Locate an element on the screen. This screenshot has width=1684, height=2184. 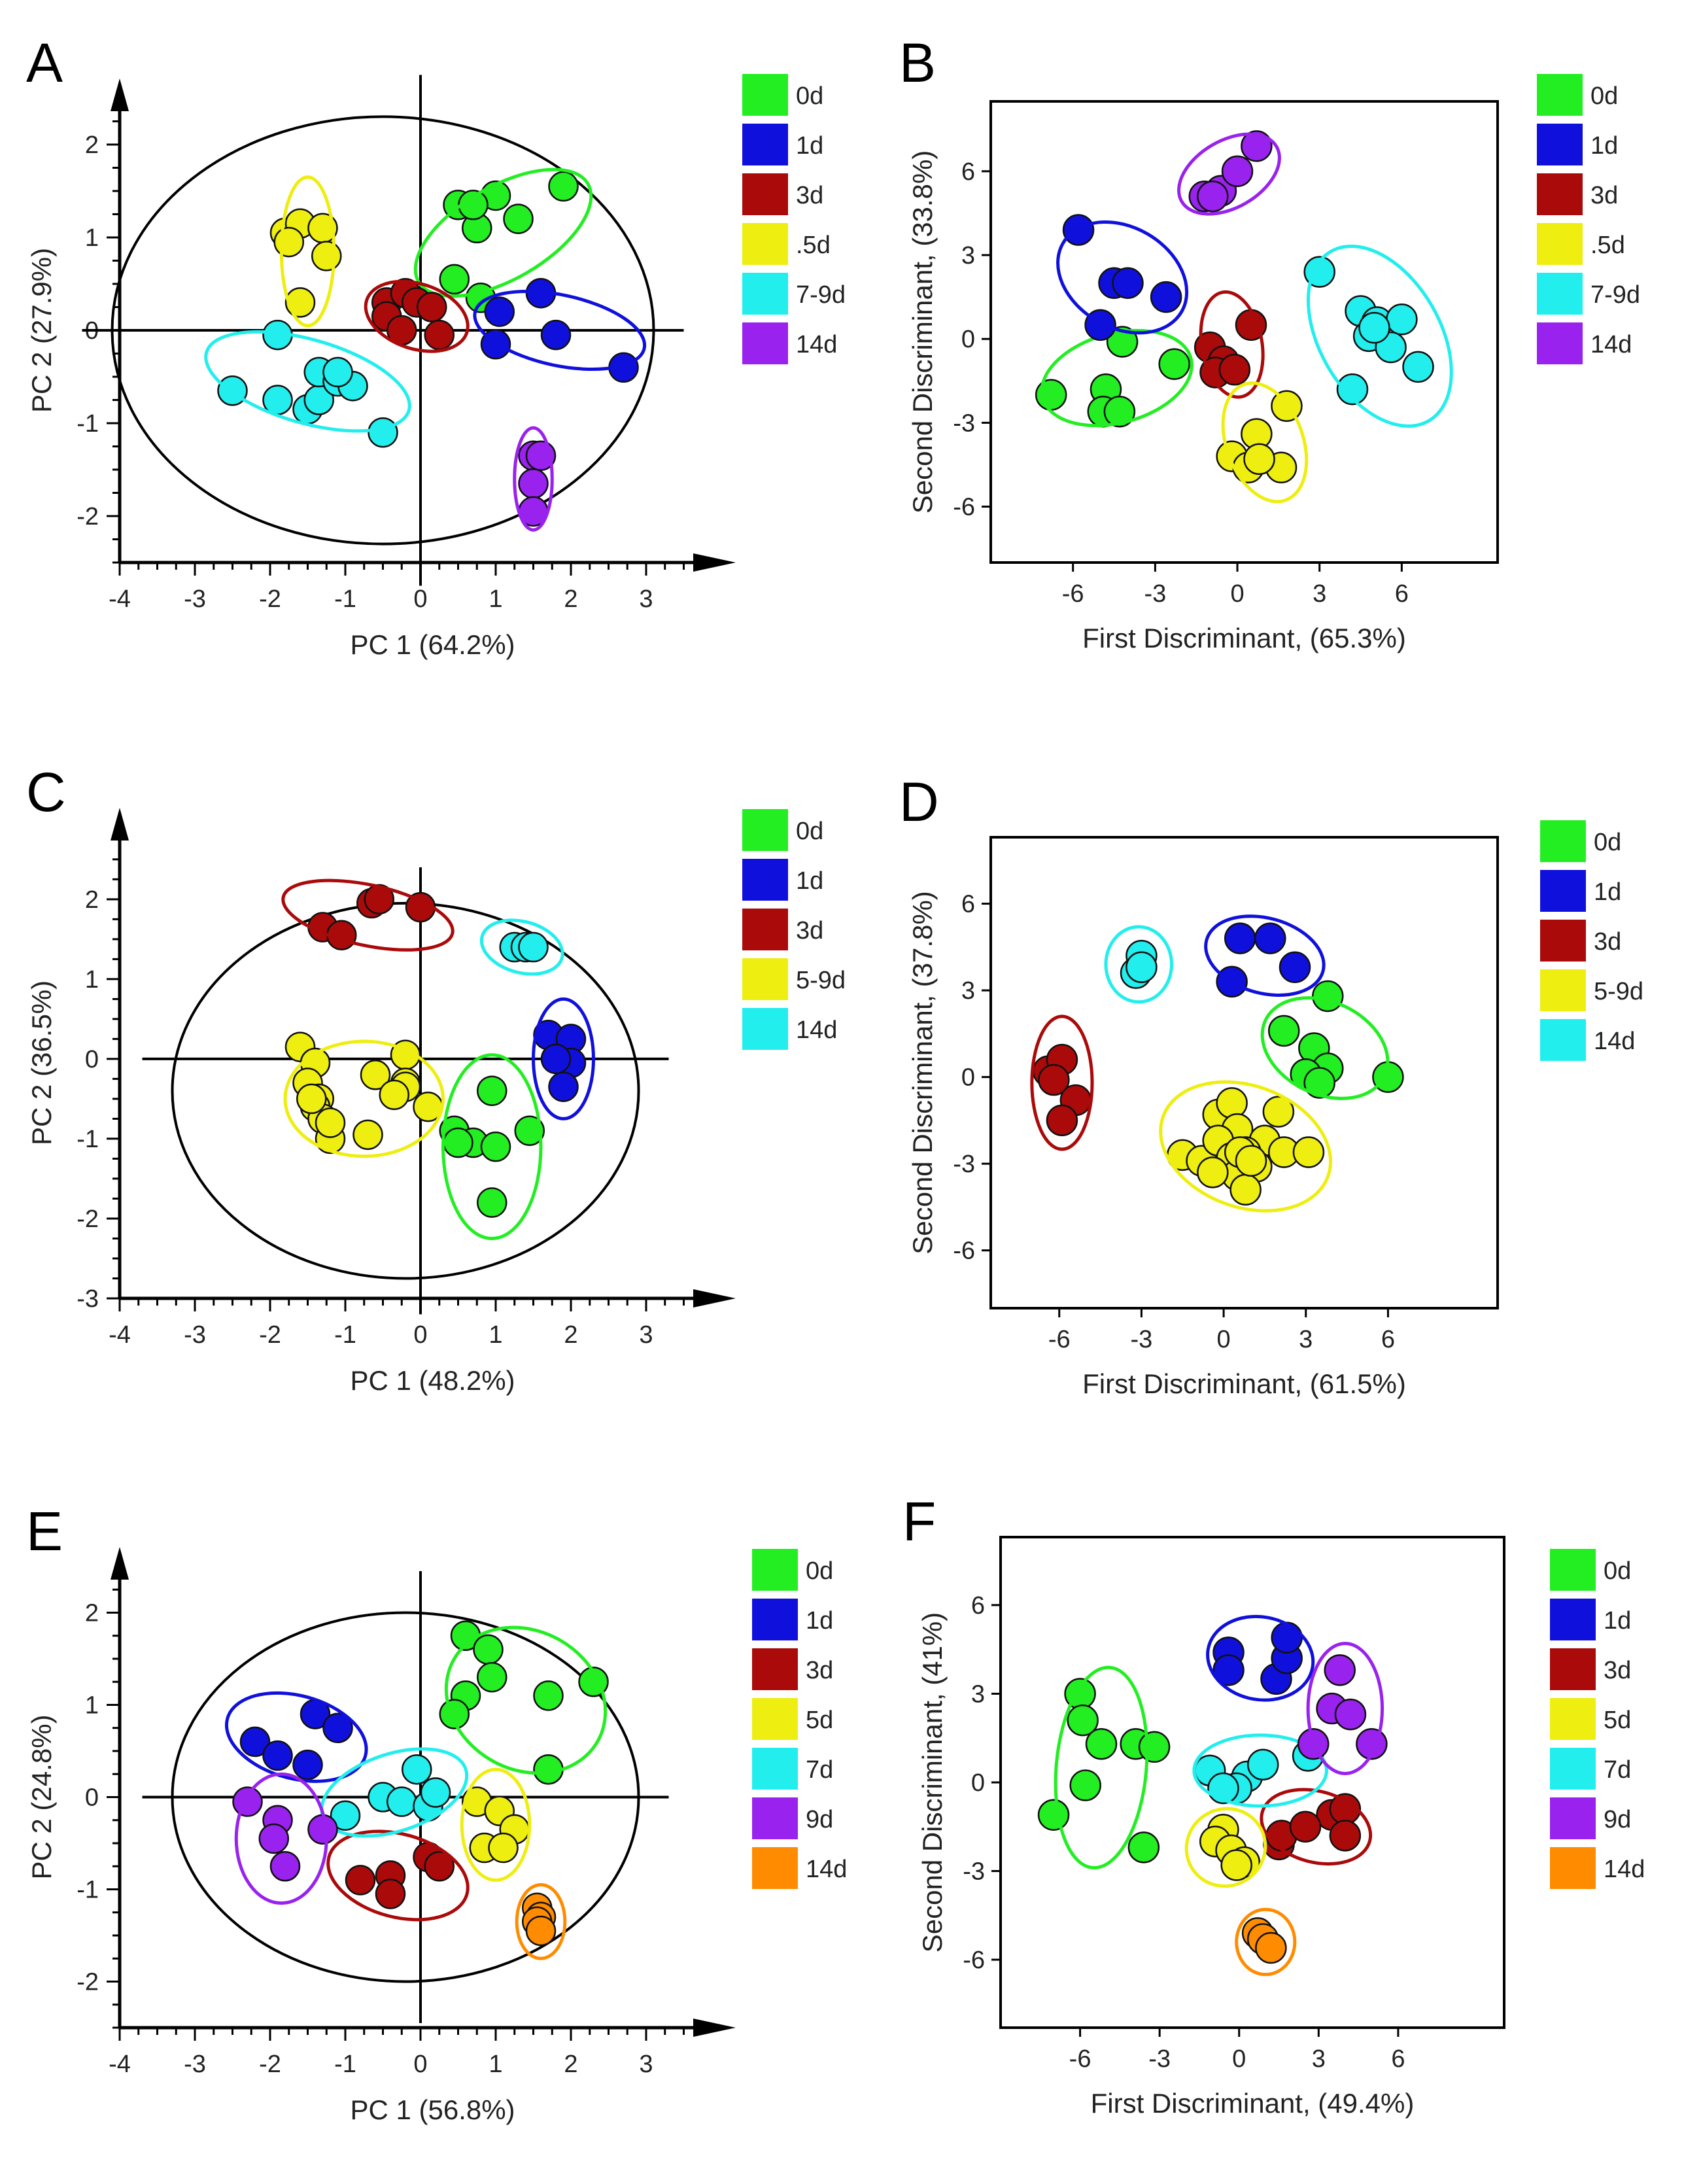
y-tick-label: 0 is located at coordinates (968, 339).